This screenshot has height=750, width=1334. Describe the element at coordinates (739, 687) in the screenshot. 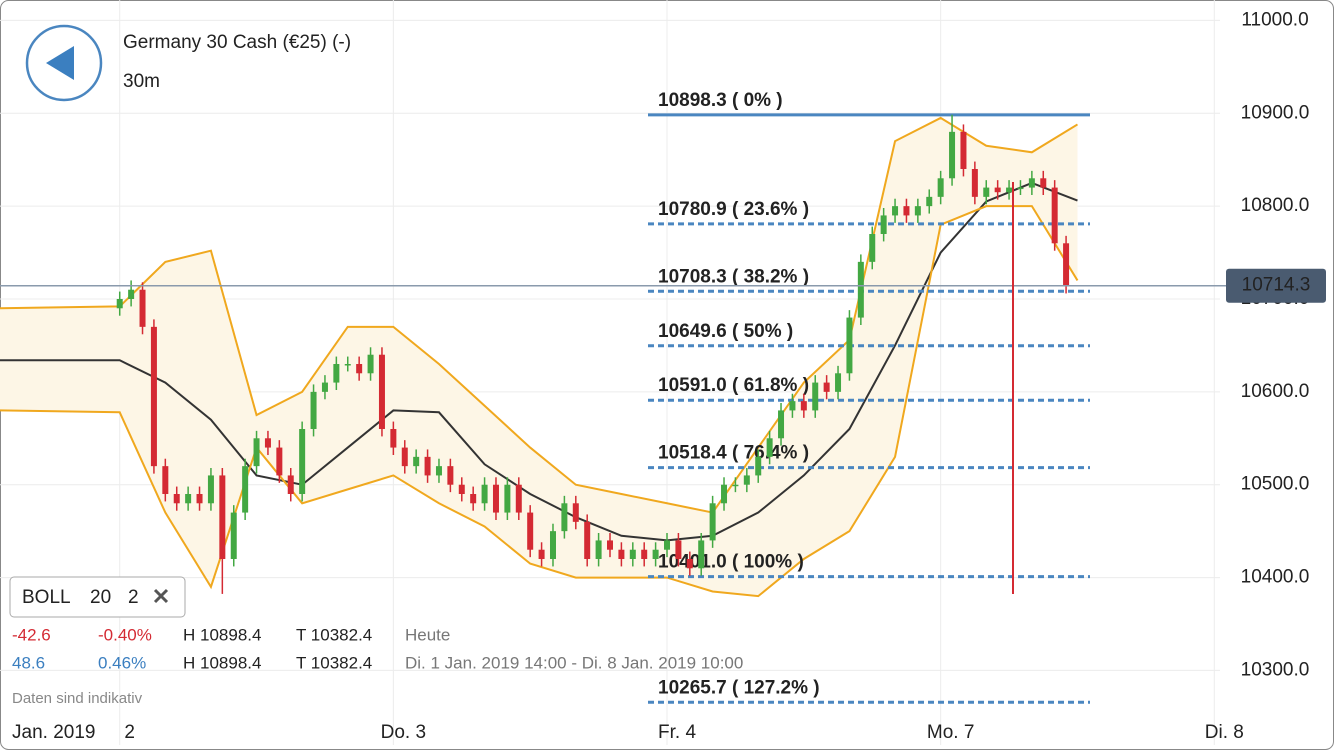

I see `fib-label: 10265.7 ( 127.2% )` at that location.